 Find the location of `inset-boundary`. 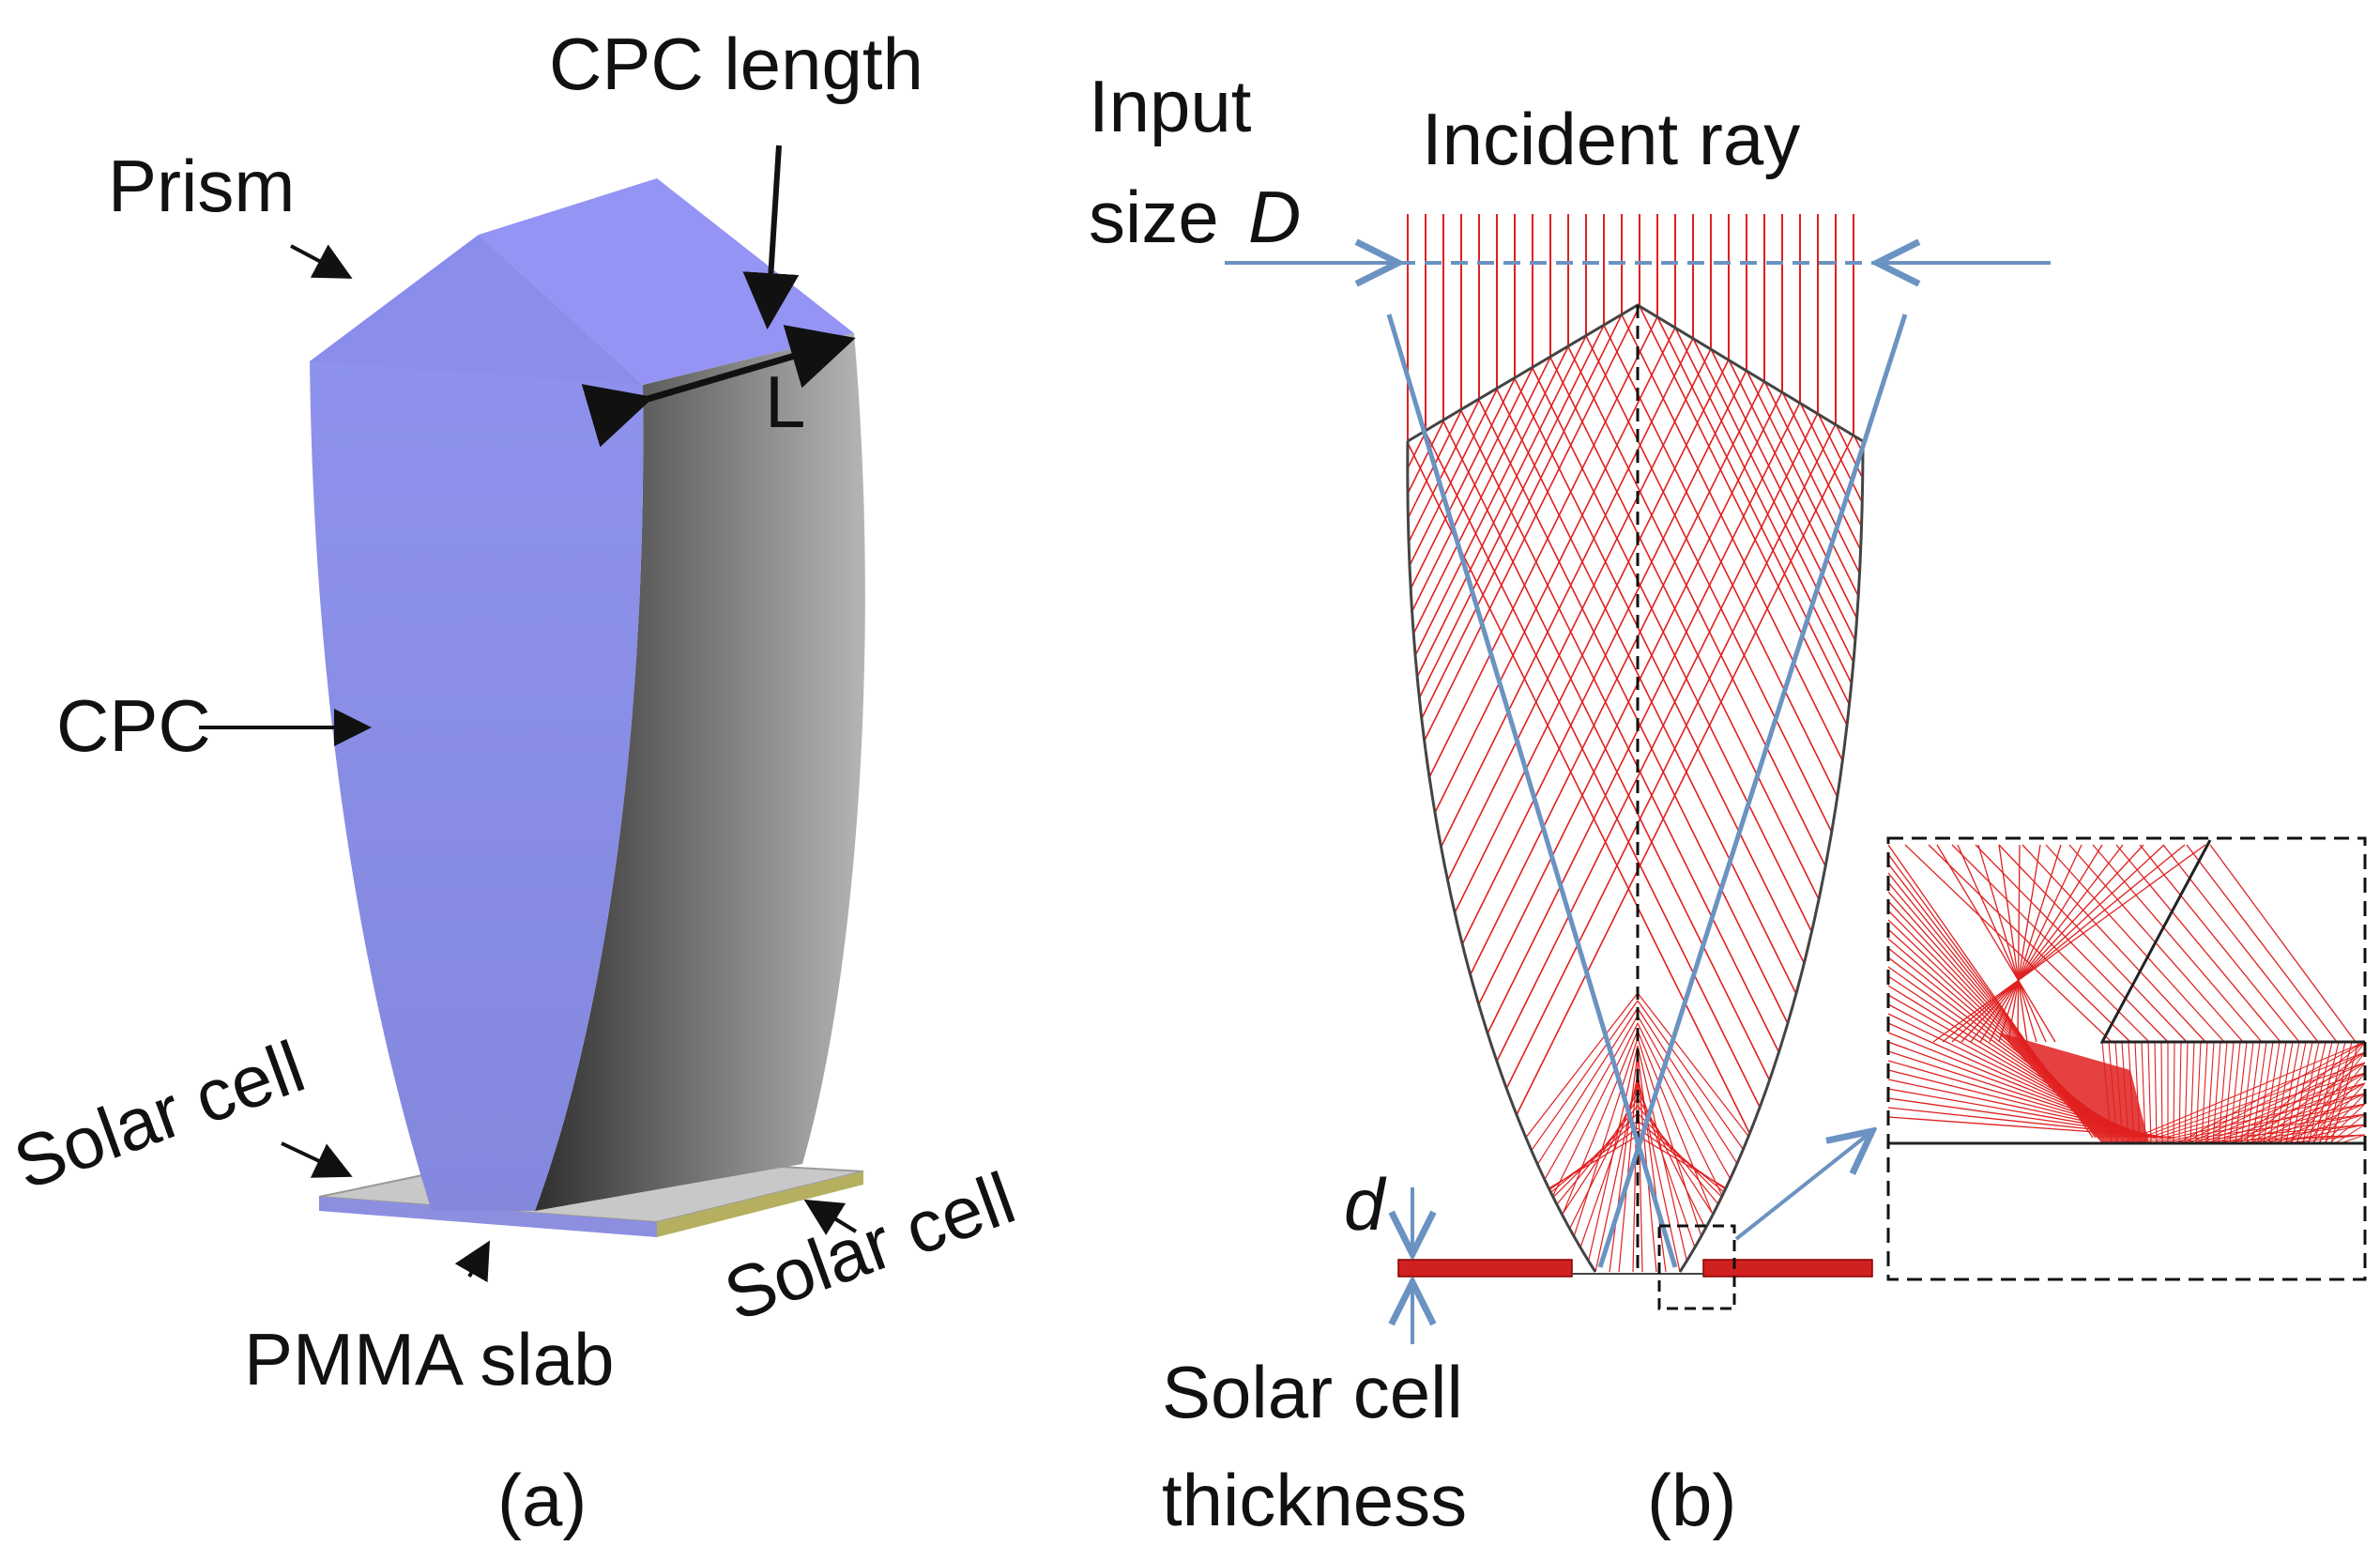

inset-boundary is located at coordinates (2126, 992).